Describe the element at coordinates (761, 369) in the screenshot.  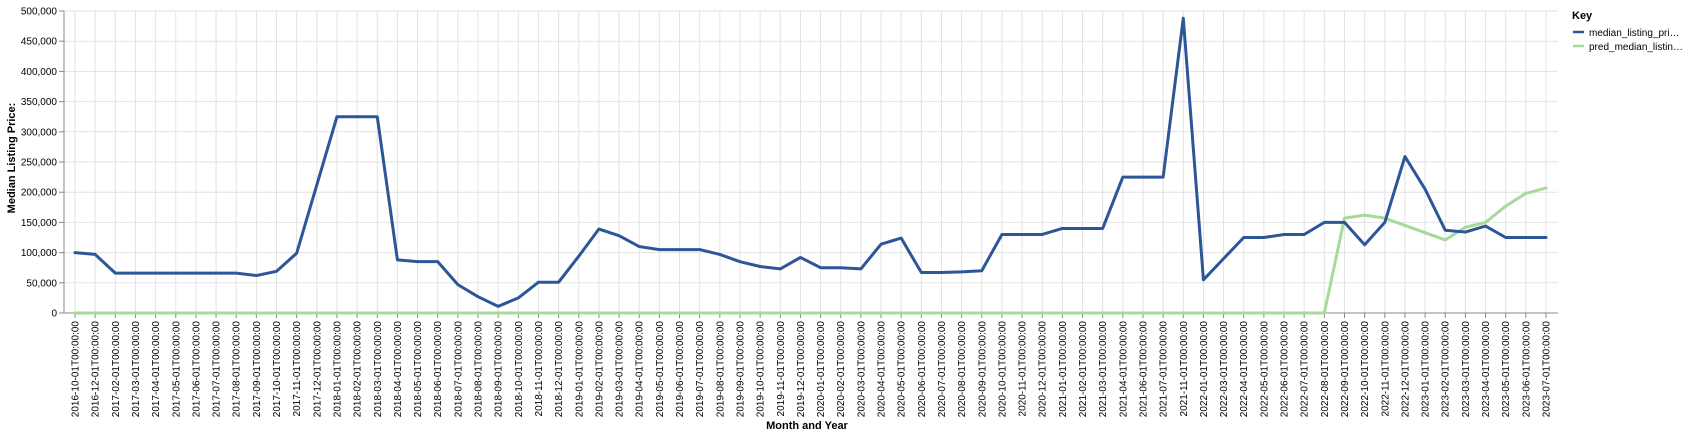
I see `x-tick-label: 2019-10-01T00:00:00` at that location.